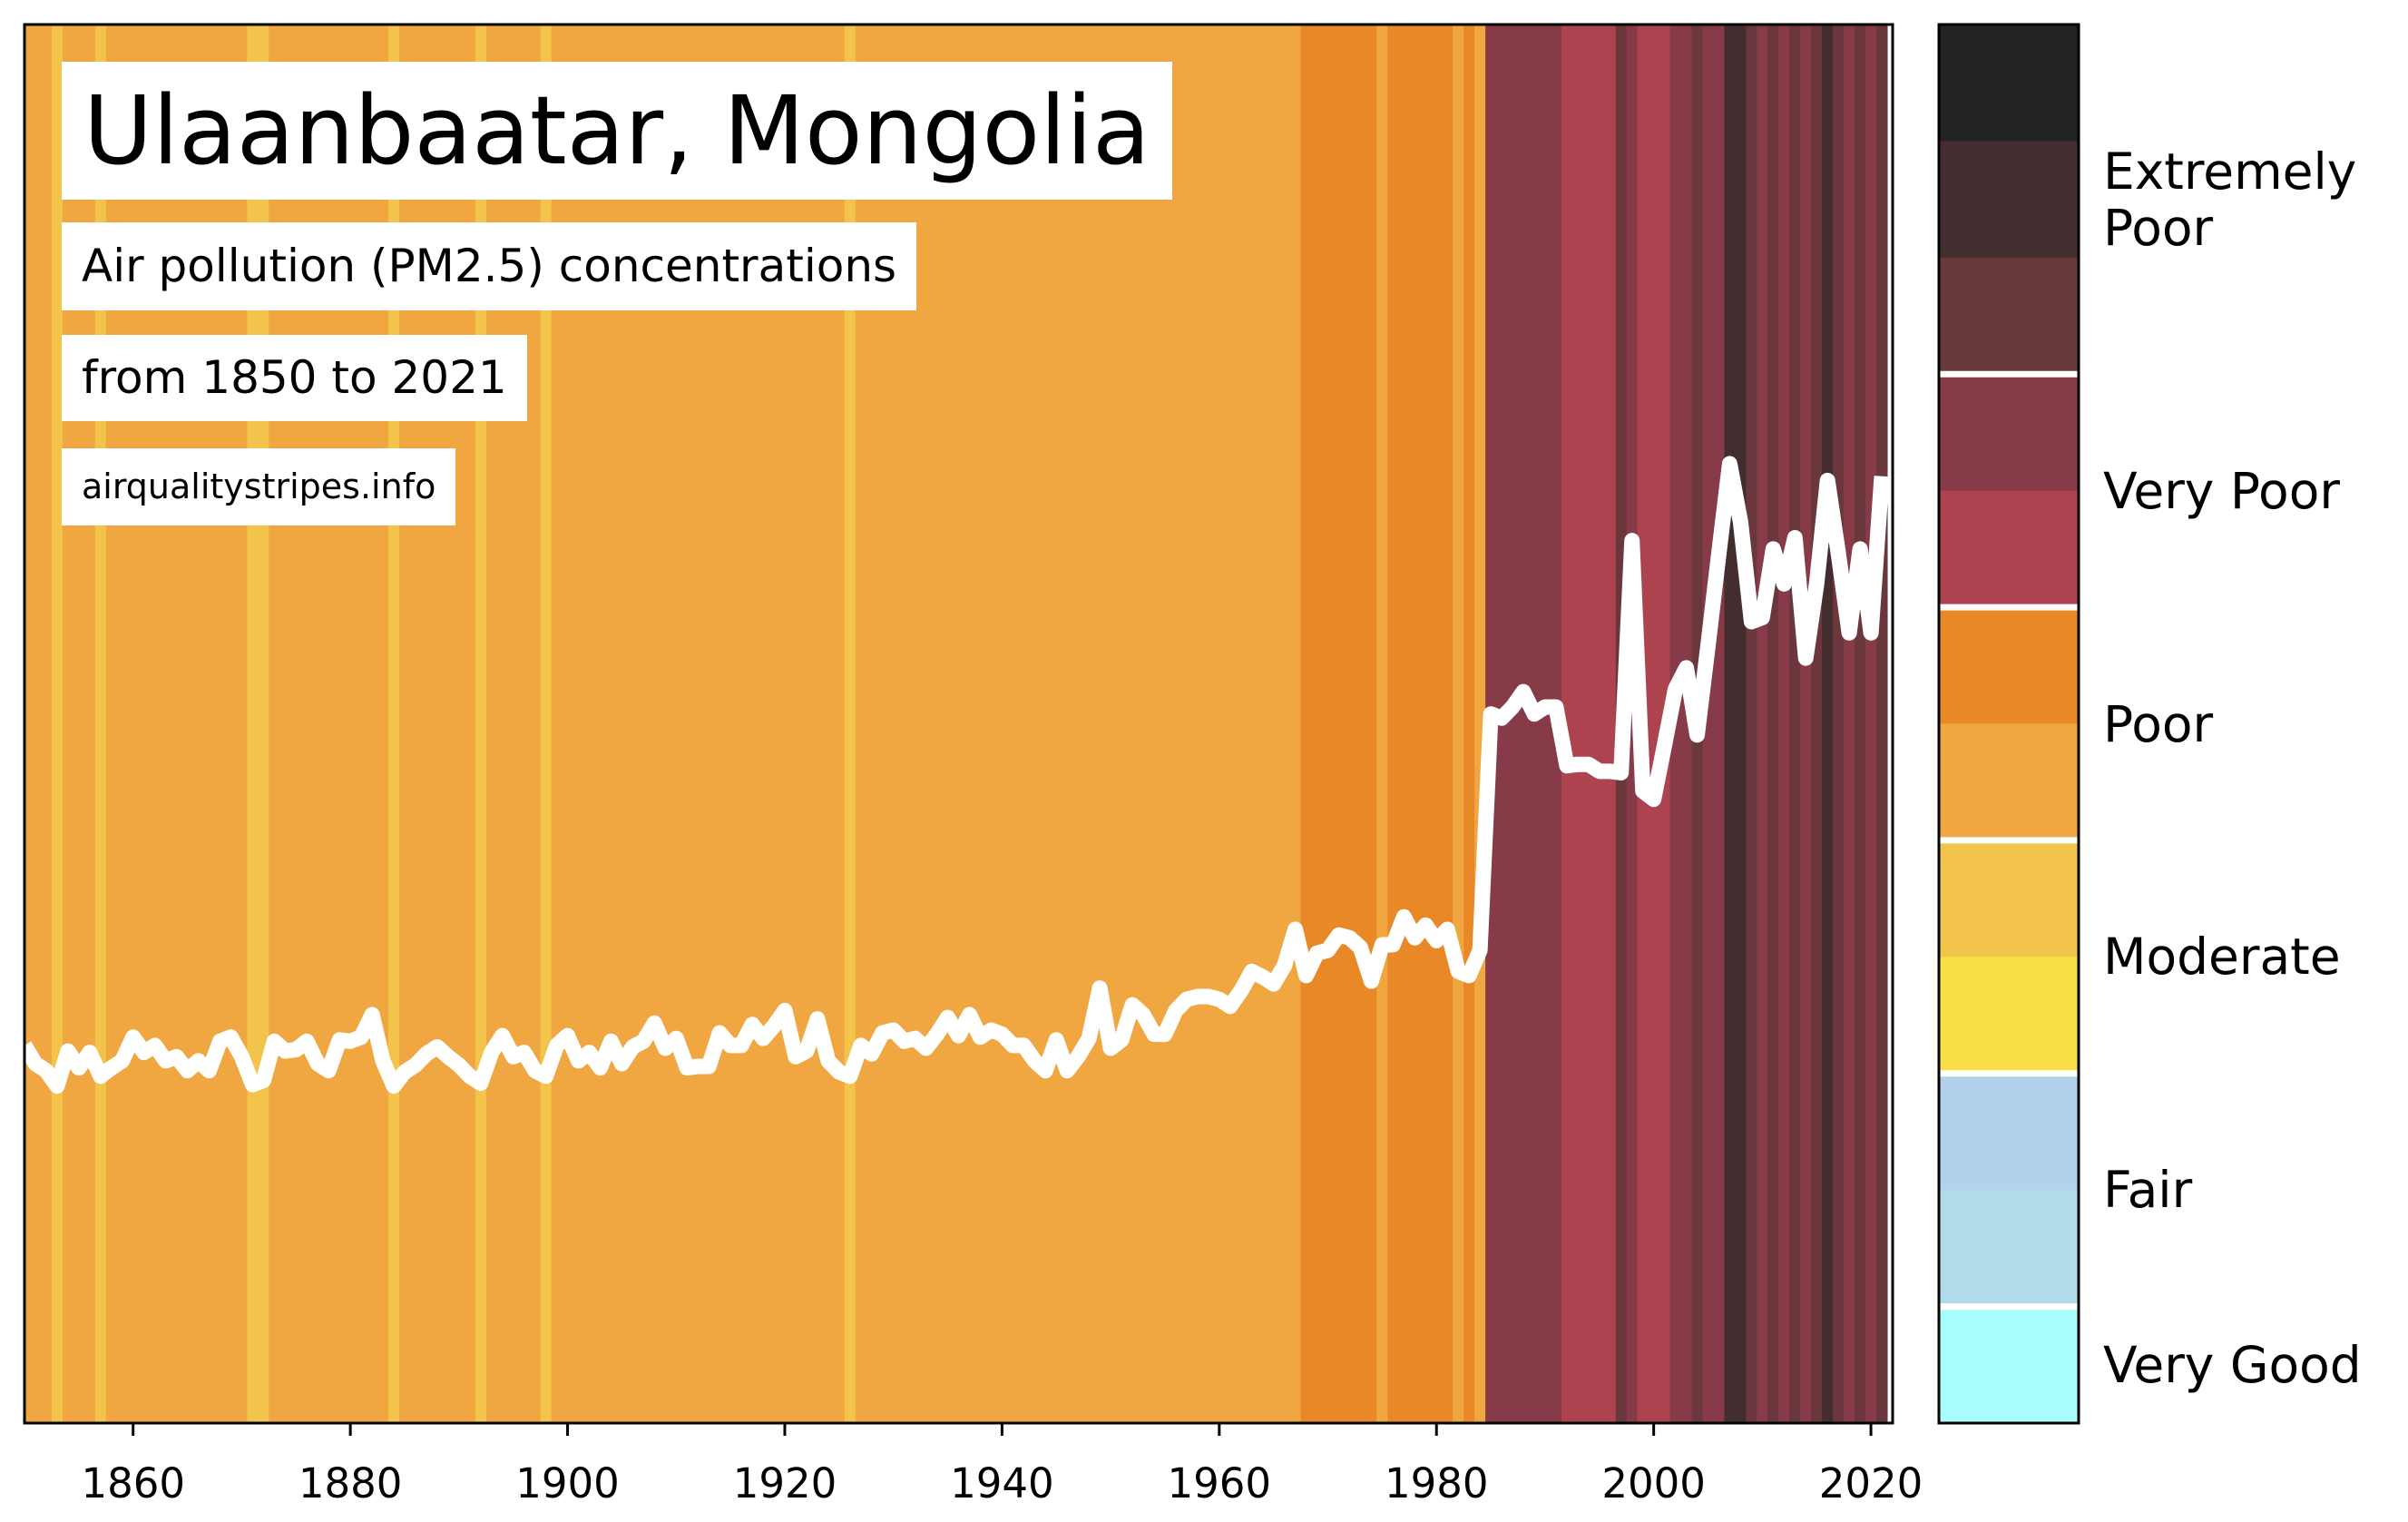 The image size is (2408, 1522). I want to click on subtitle: Air pollution (PM2.5) concentrations, so click(490, 266).